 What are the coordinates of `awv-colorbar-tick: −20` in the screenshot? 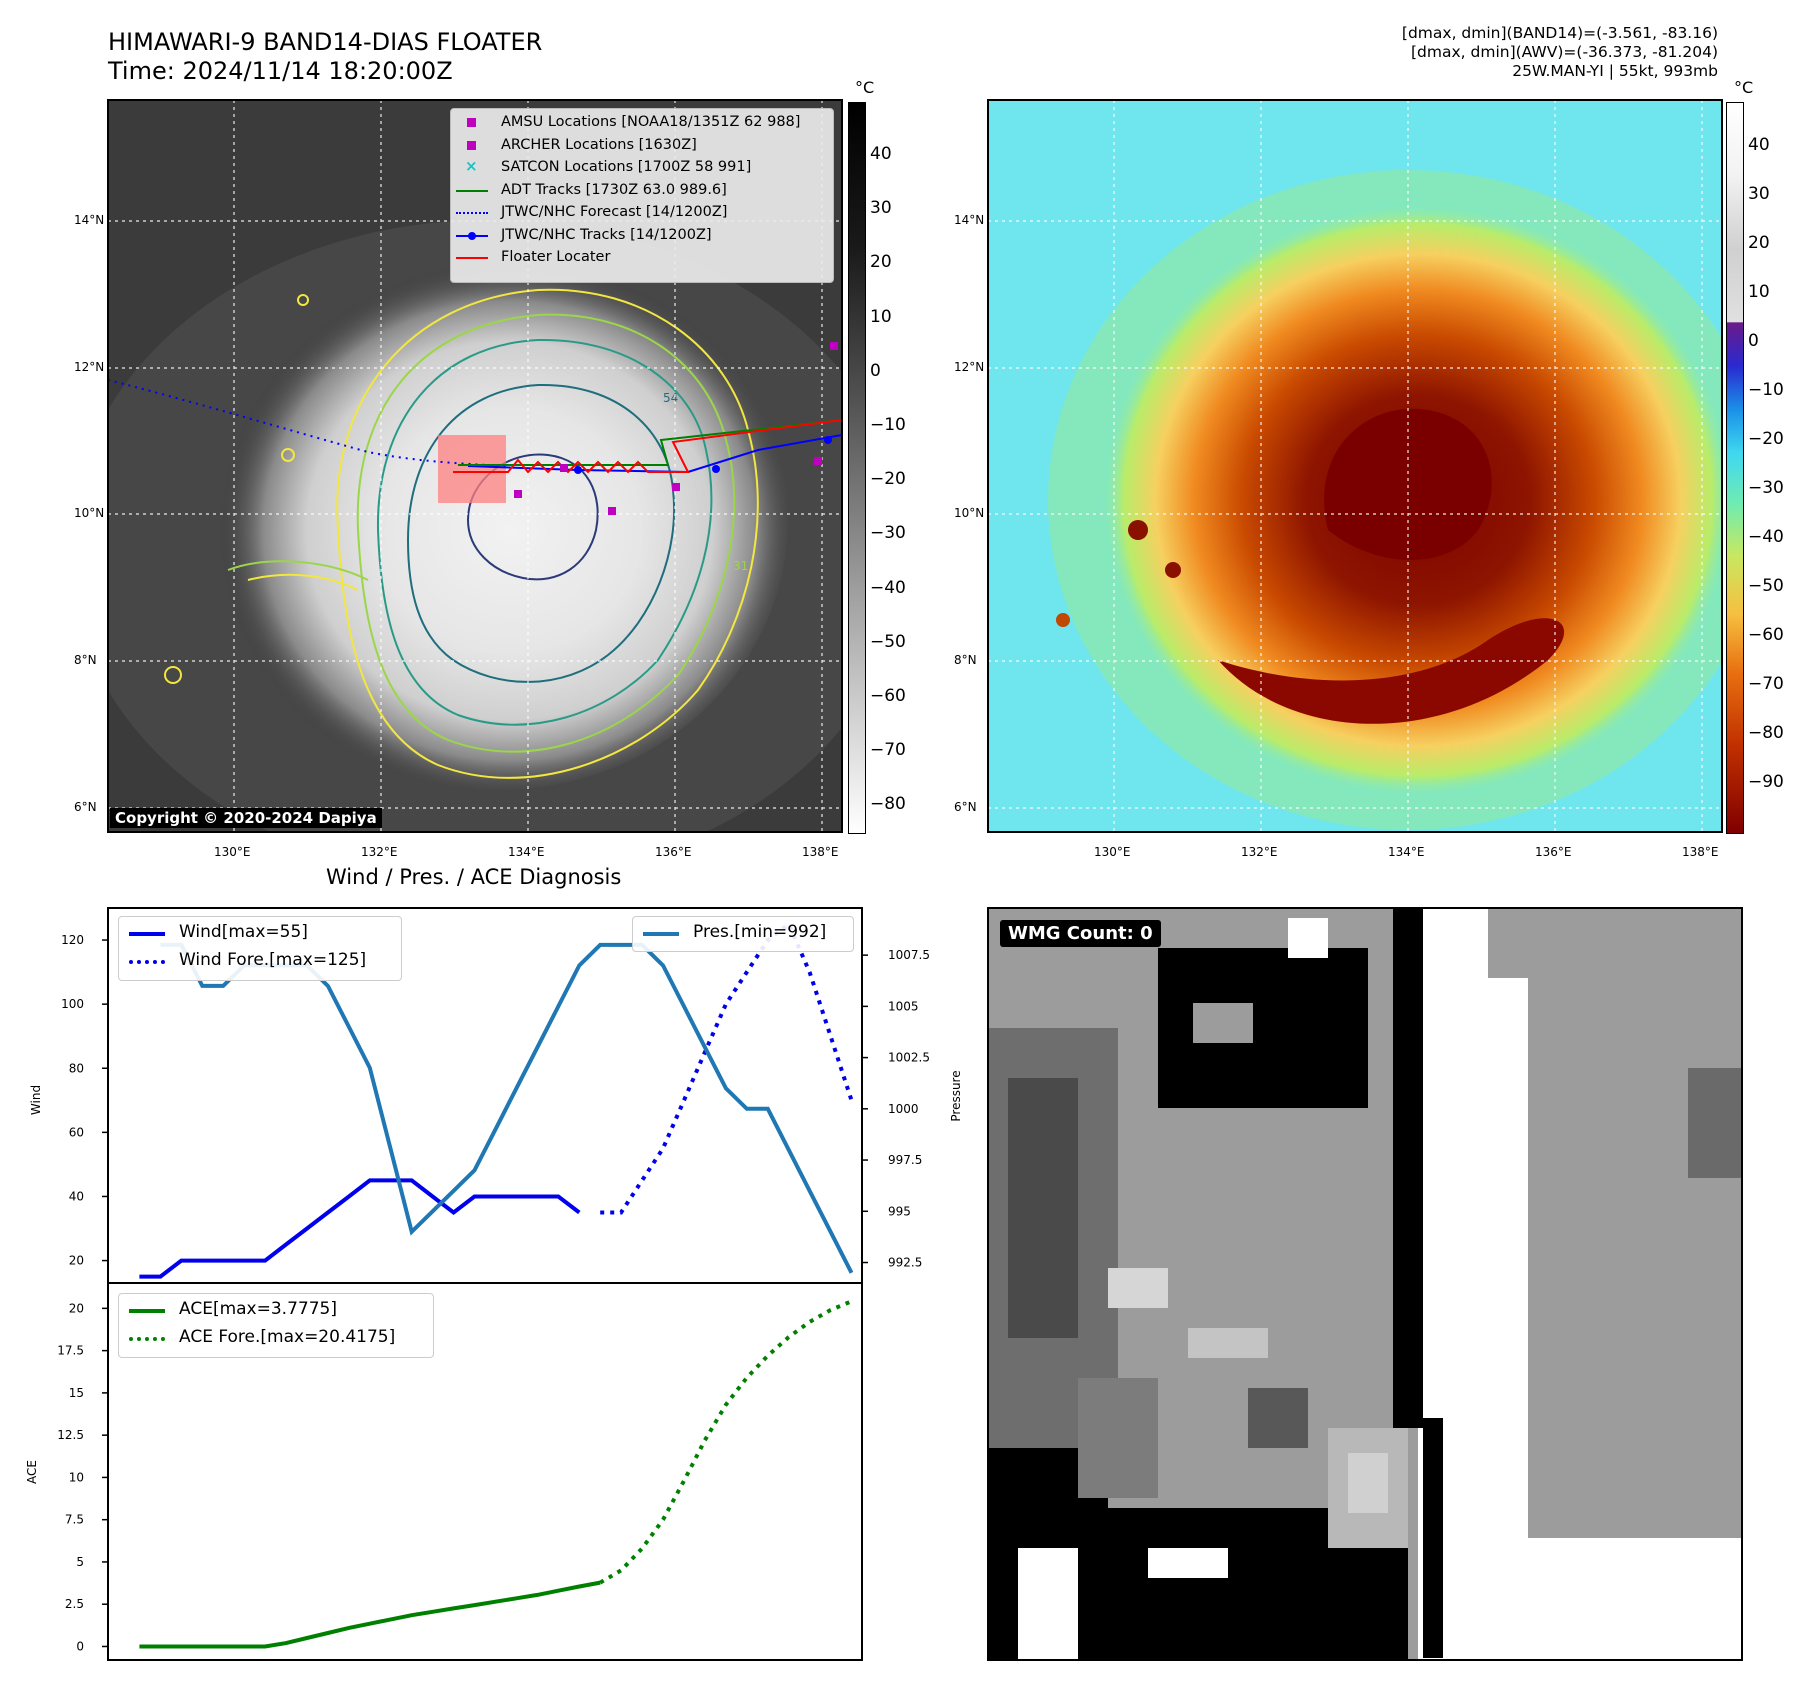 It's located at (1766, 439).